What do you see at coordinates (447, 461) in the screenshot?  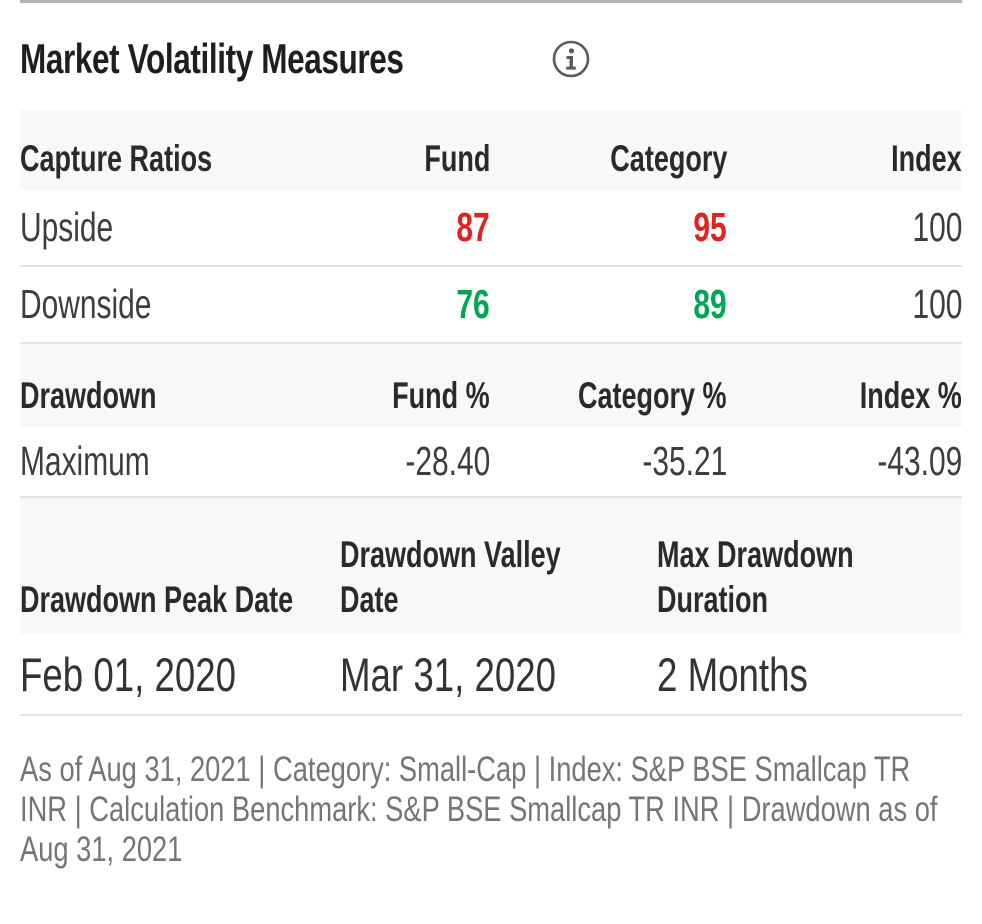 I see `maximum-fund-value: -28.40` at bounding box center [447, 461].